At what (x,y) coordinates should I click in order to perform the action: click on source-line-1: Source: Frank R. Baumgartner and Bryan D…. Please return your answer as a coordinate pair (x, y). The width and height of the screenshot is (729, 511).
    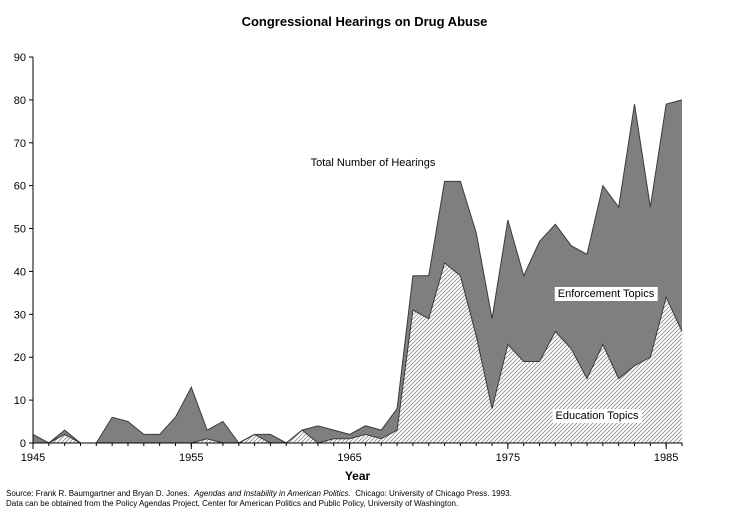
    Looking at the image, I should click on (259, 494).